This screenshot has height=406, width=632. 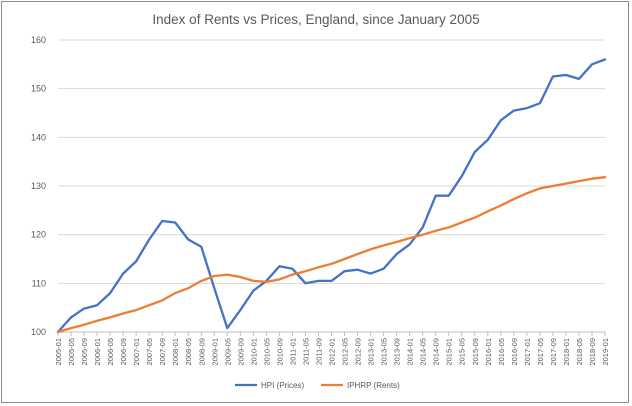 I want to click on x-tick-label: 2018-09, so click(x=592, y=352).